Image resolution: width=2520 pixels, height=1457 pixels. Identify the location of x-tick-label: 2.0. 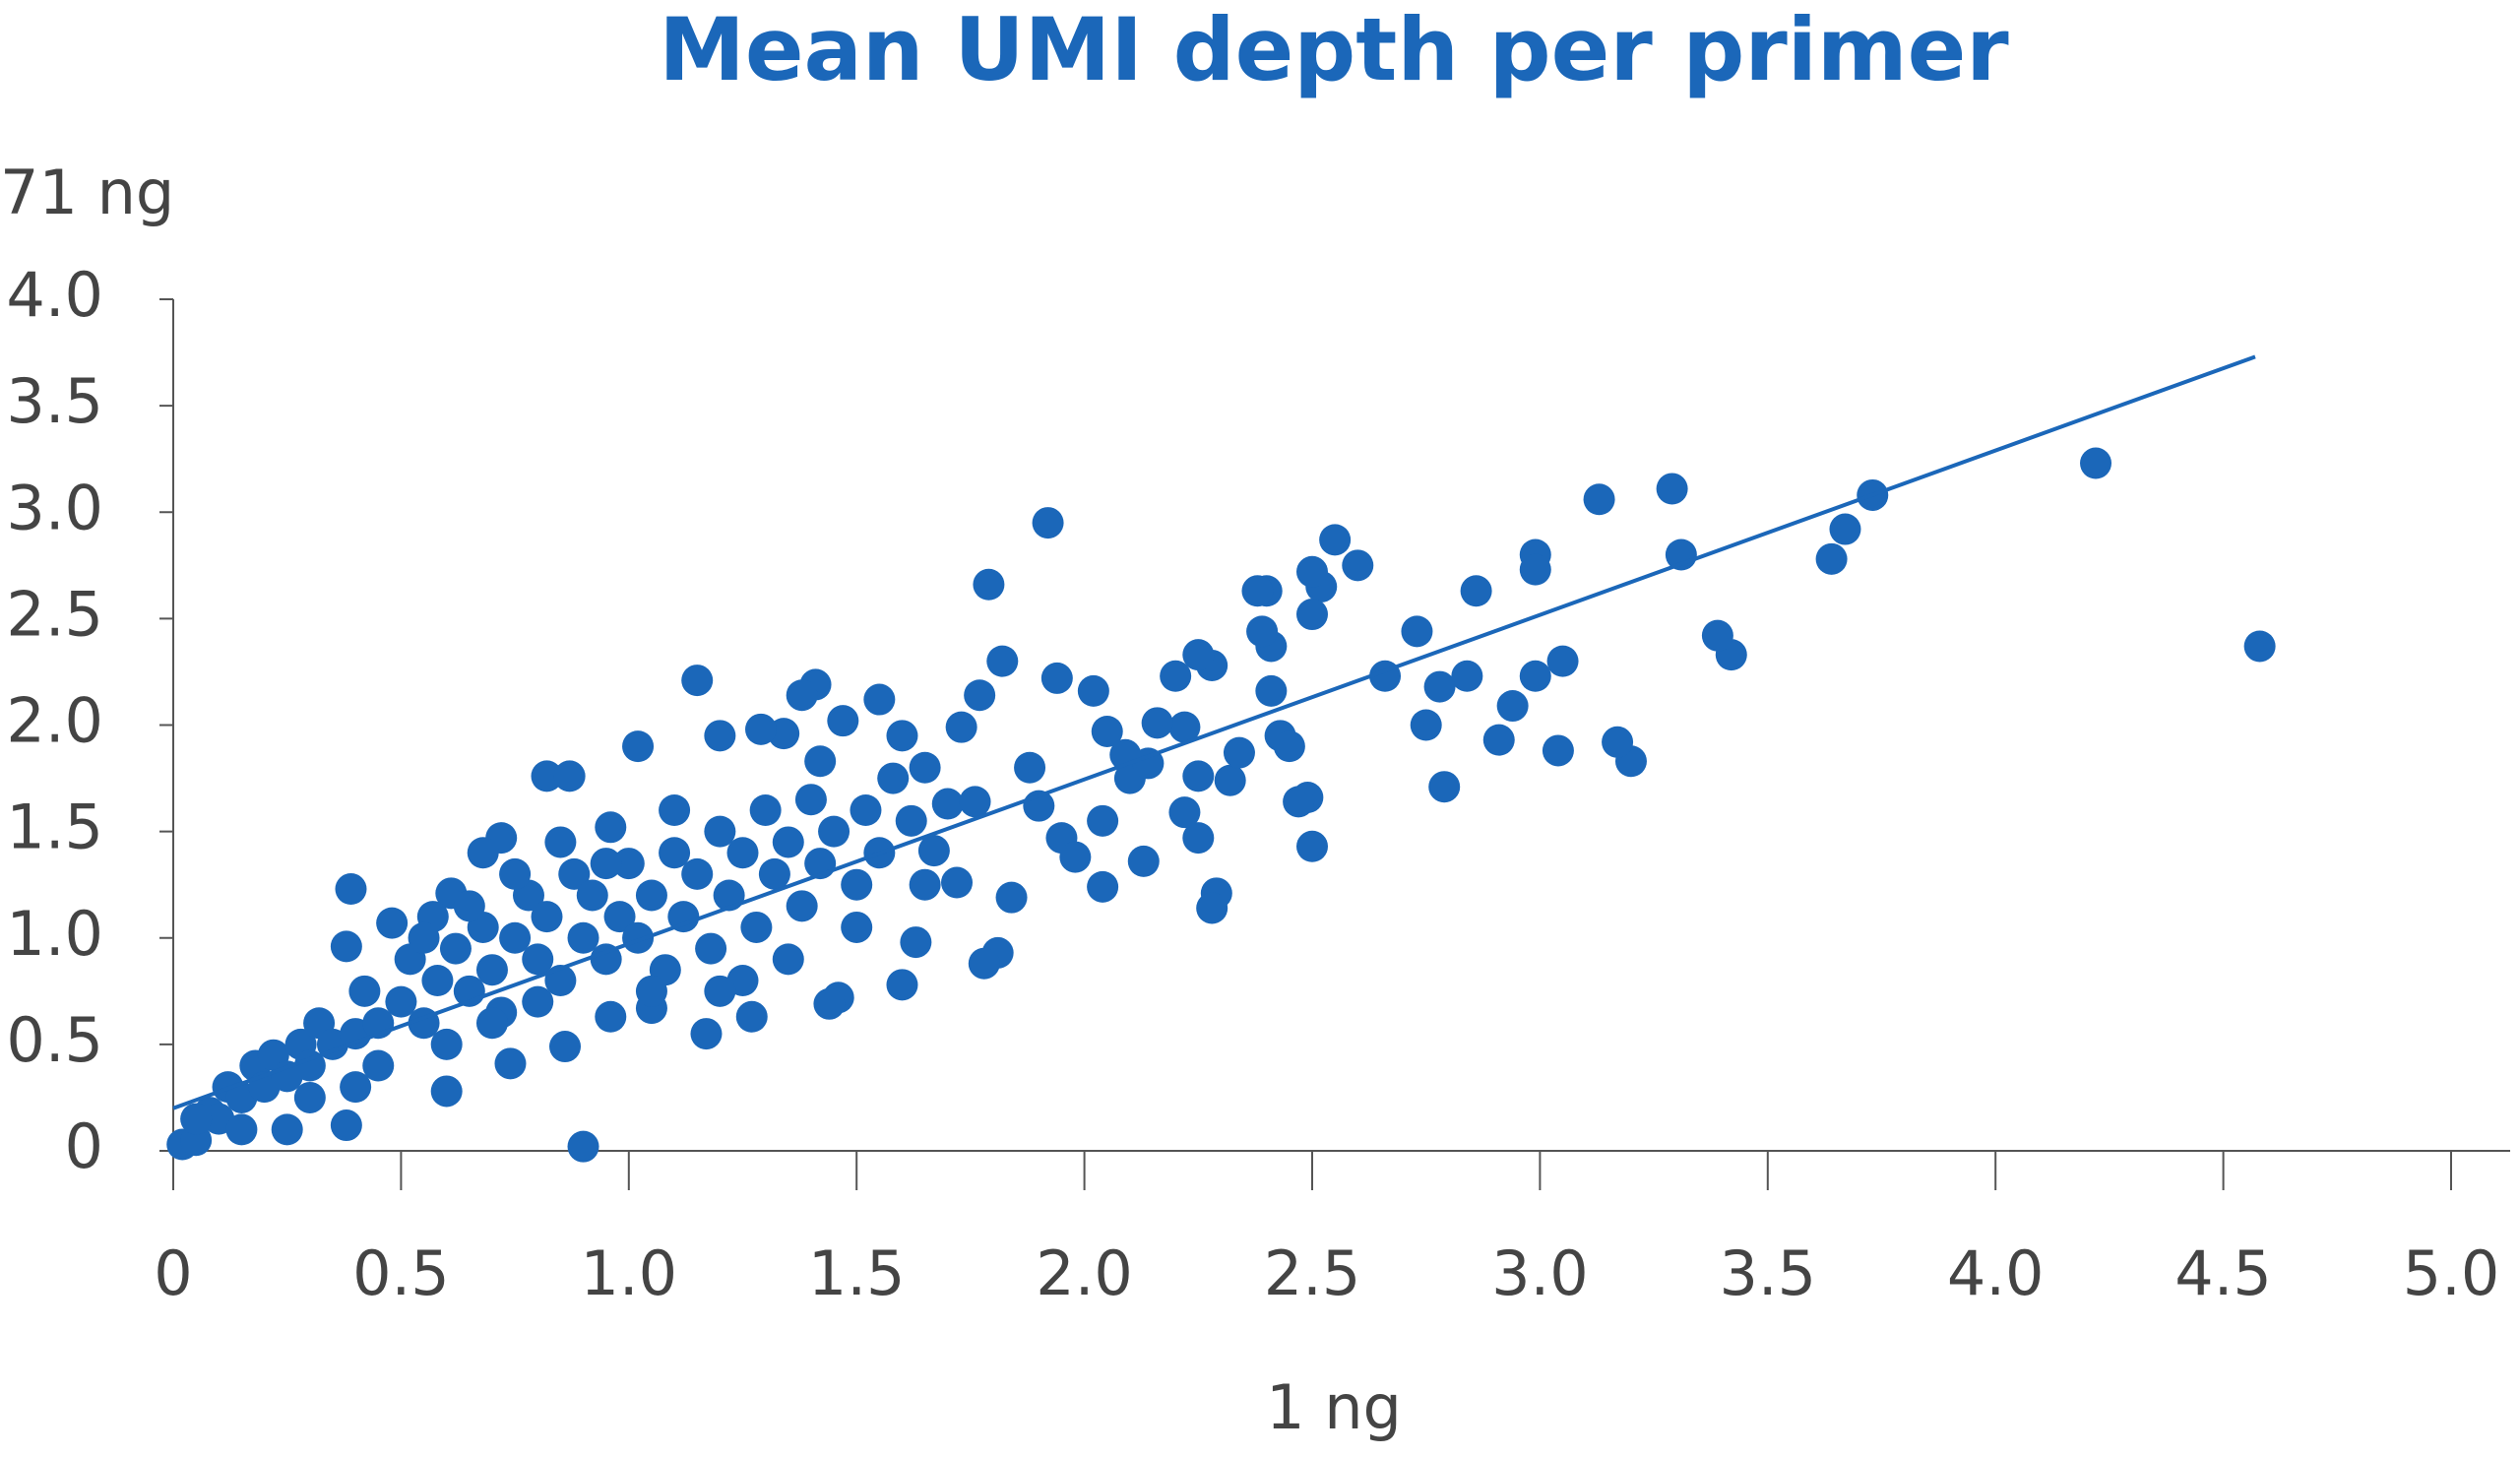
(1084, 1273).